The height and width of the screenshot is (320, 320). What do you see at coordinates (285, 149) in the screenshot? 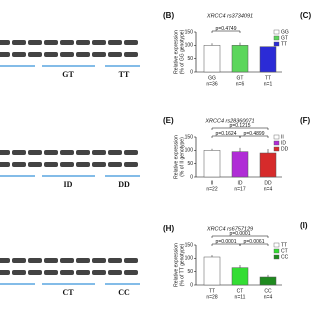
I see `legend-label: DD` at bounding box center [285, 149].